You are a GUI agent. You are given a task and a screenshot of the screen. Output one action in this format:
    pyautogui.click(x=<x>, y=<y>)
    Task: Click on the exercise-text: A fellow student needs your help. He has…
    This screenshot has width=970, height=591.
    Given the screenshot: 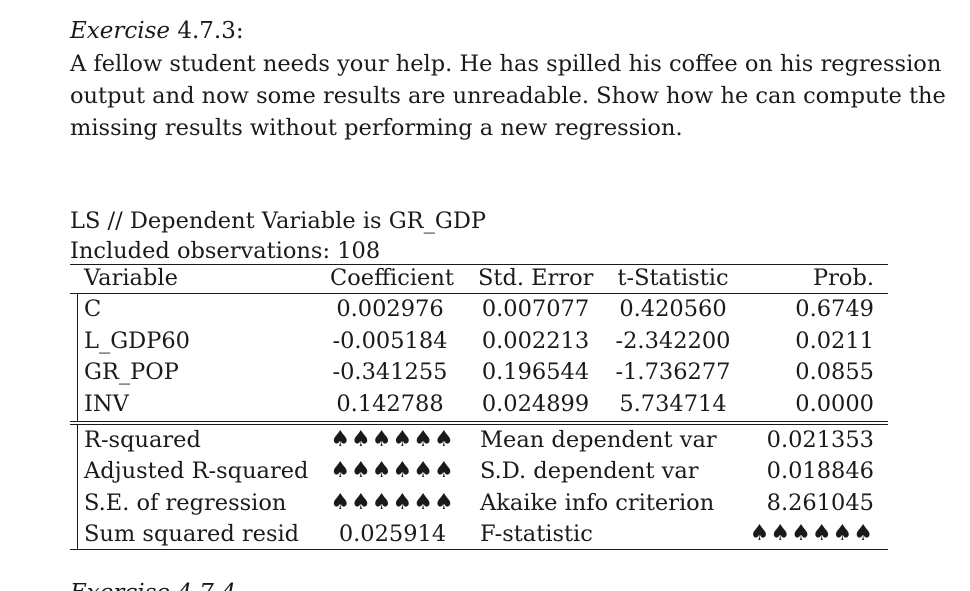 What is the action you would take?
    pyautogui.click(x=508, y=96)
    